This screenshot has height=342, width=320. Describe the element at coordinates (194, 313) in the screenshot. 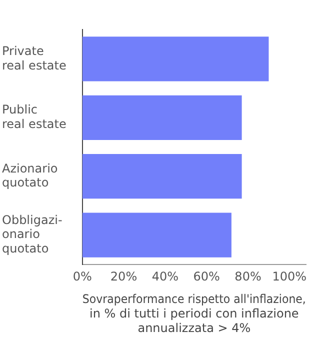

I see `x-axis-title: Sovraperformance rispetto all'inflazione, in % di tutti i periodi con inflazione annualizzata > 4%` at that location.